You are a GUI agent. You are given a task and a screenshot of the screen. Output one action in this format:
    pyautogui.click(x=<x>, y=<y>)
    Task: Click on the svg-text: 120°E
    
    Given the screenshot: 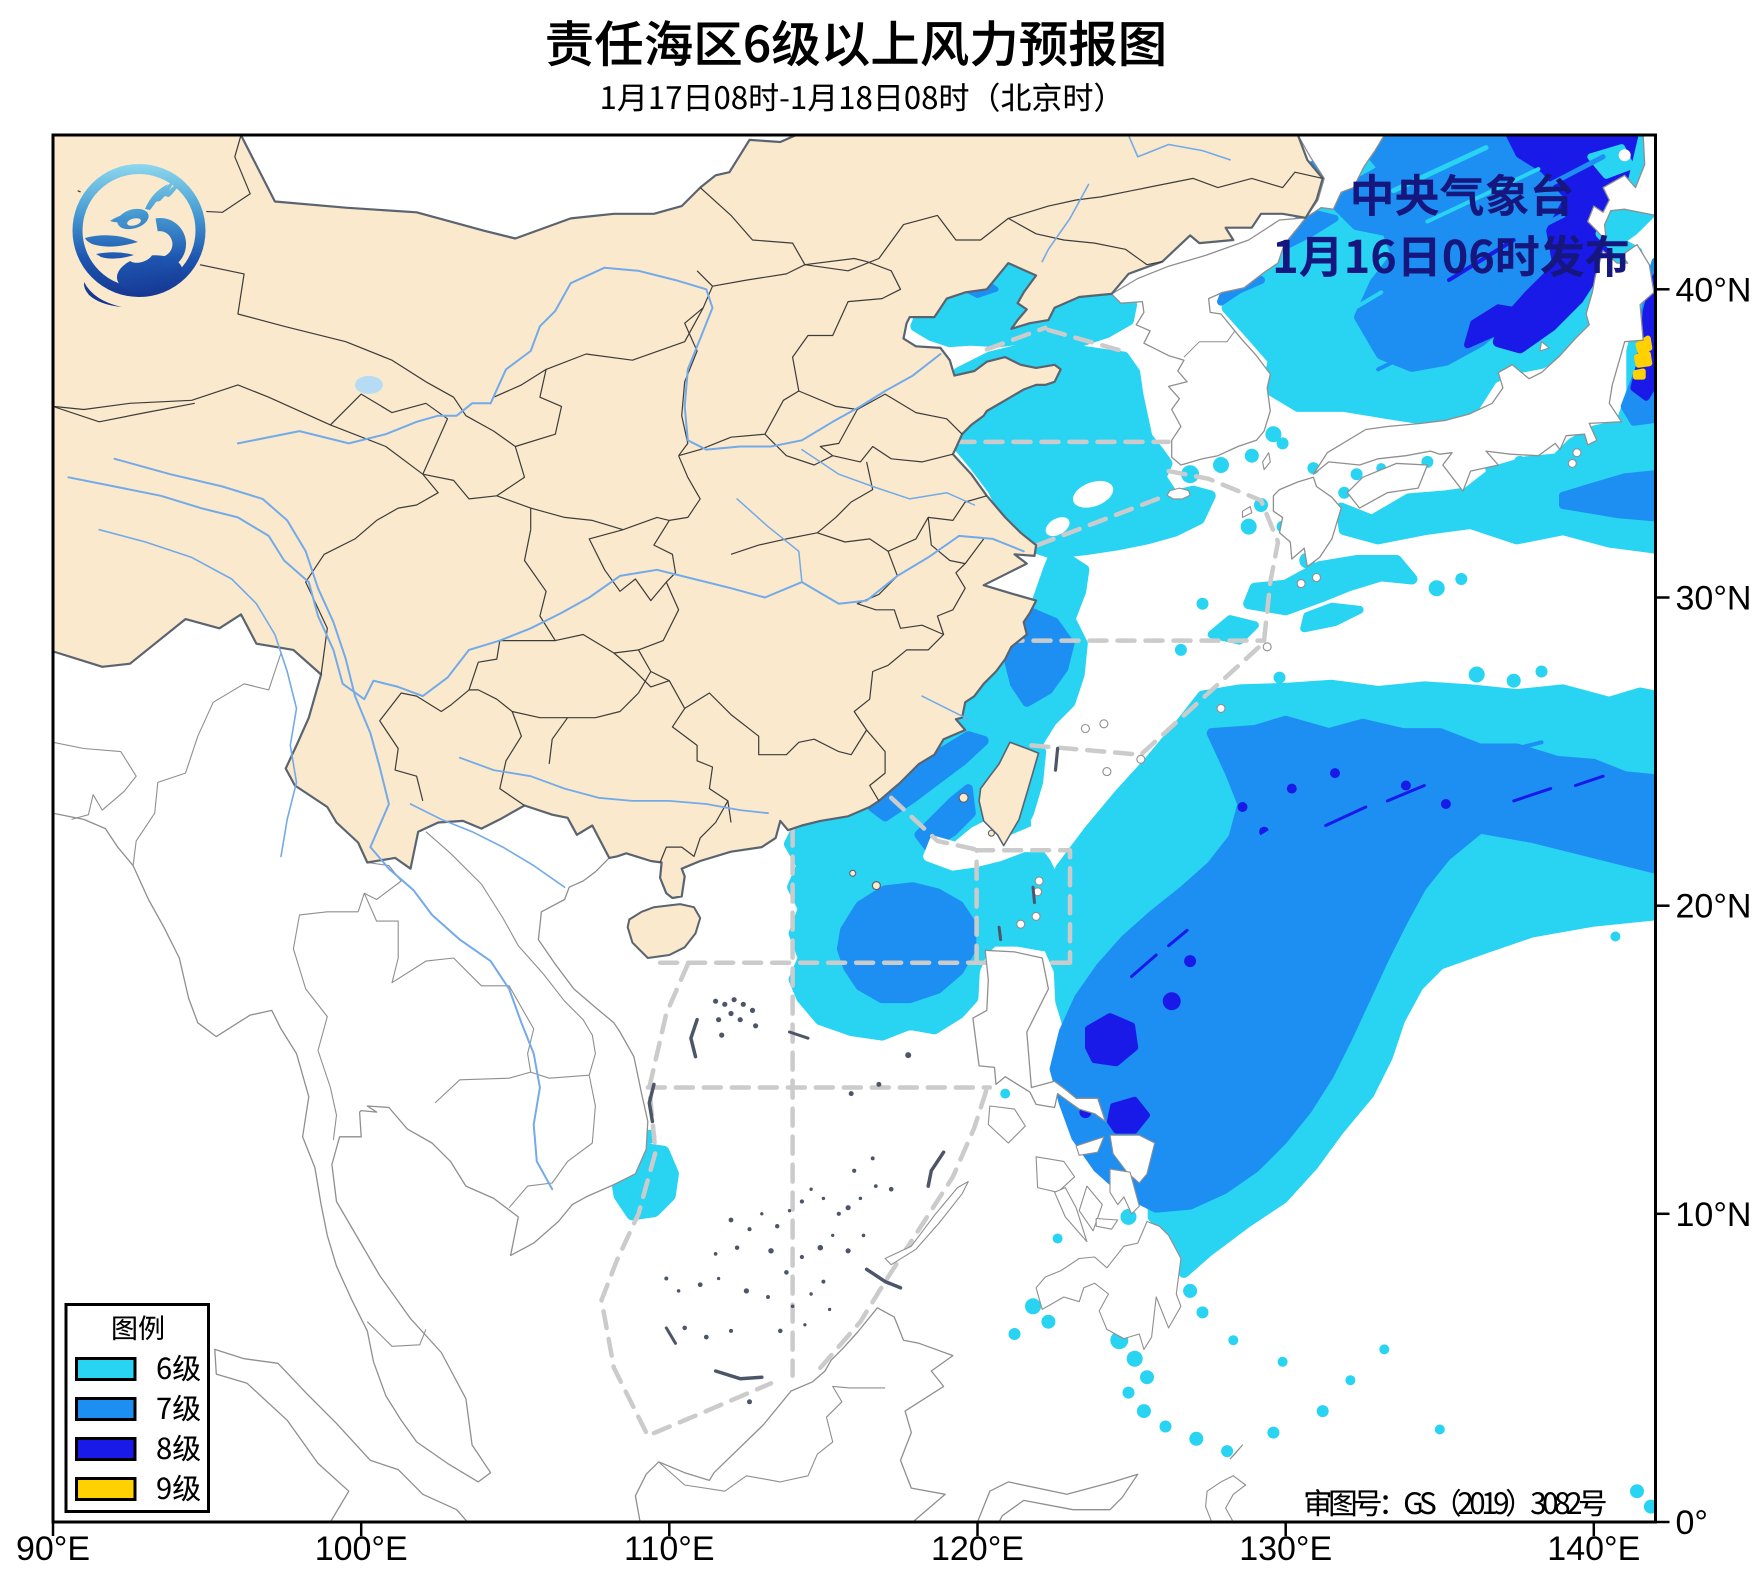 What is the action you would take?
    pyautogui.click(x=977, y=1549)
    